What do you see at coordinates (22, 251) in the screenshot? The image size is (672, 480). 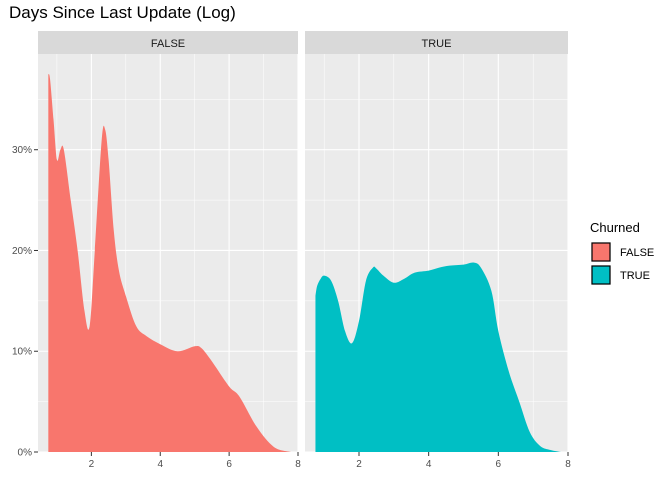 I see `y-tick-label: 20%` at bounding box center [22, 251].